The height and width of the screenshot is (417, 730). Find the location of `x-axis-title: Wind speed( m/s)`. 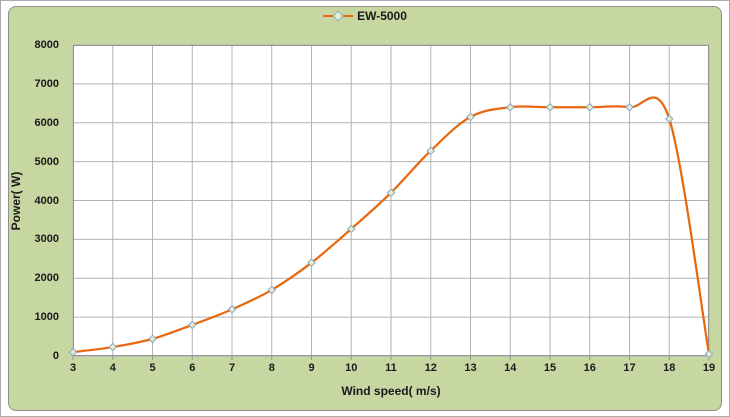

x-axis-title: Wind speed( m/s) is located at coordinates (391, 391).